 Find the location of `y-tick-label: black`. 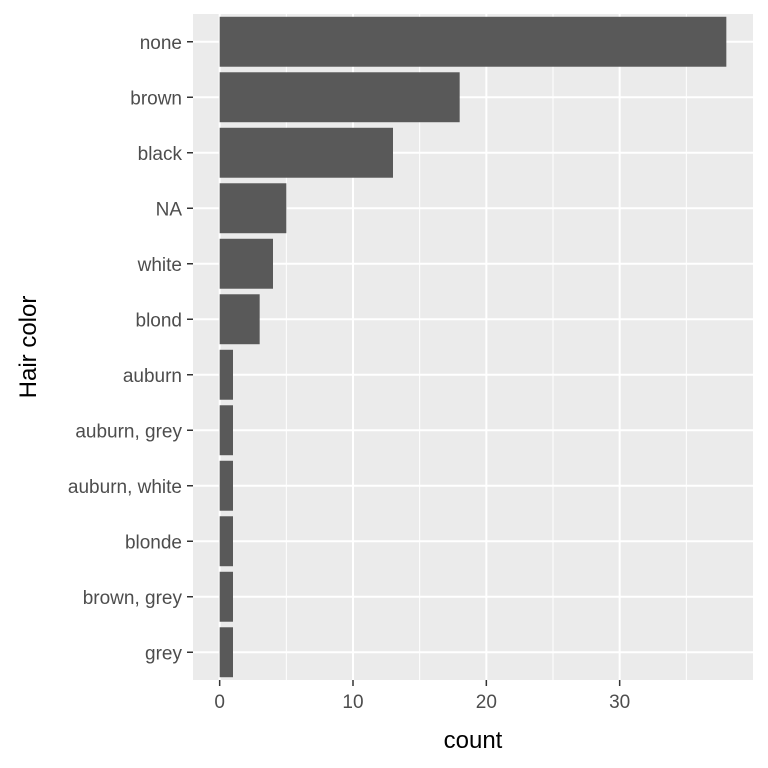

y-tick-label: black is located at coordinates (160, 154).